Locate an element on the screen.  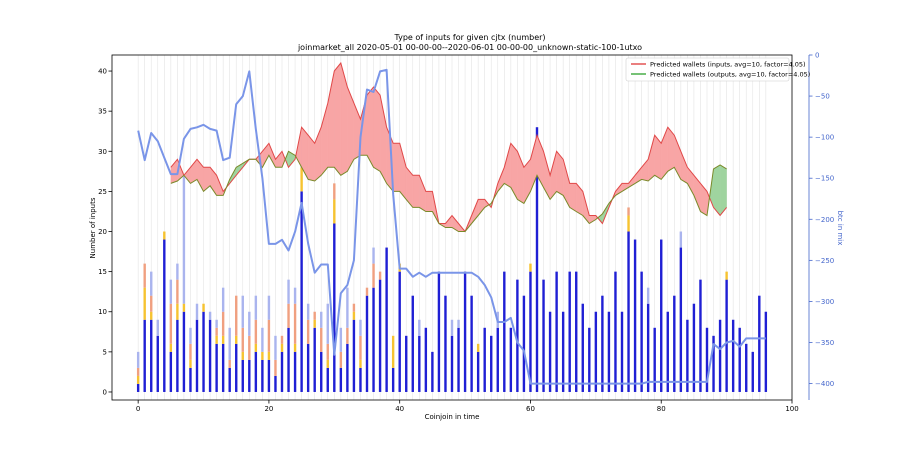
x-axis-label: Coinjoin in time is located at coordinates (452, 417).